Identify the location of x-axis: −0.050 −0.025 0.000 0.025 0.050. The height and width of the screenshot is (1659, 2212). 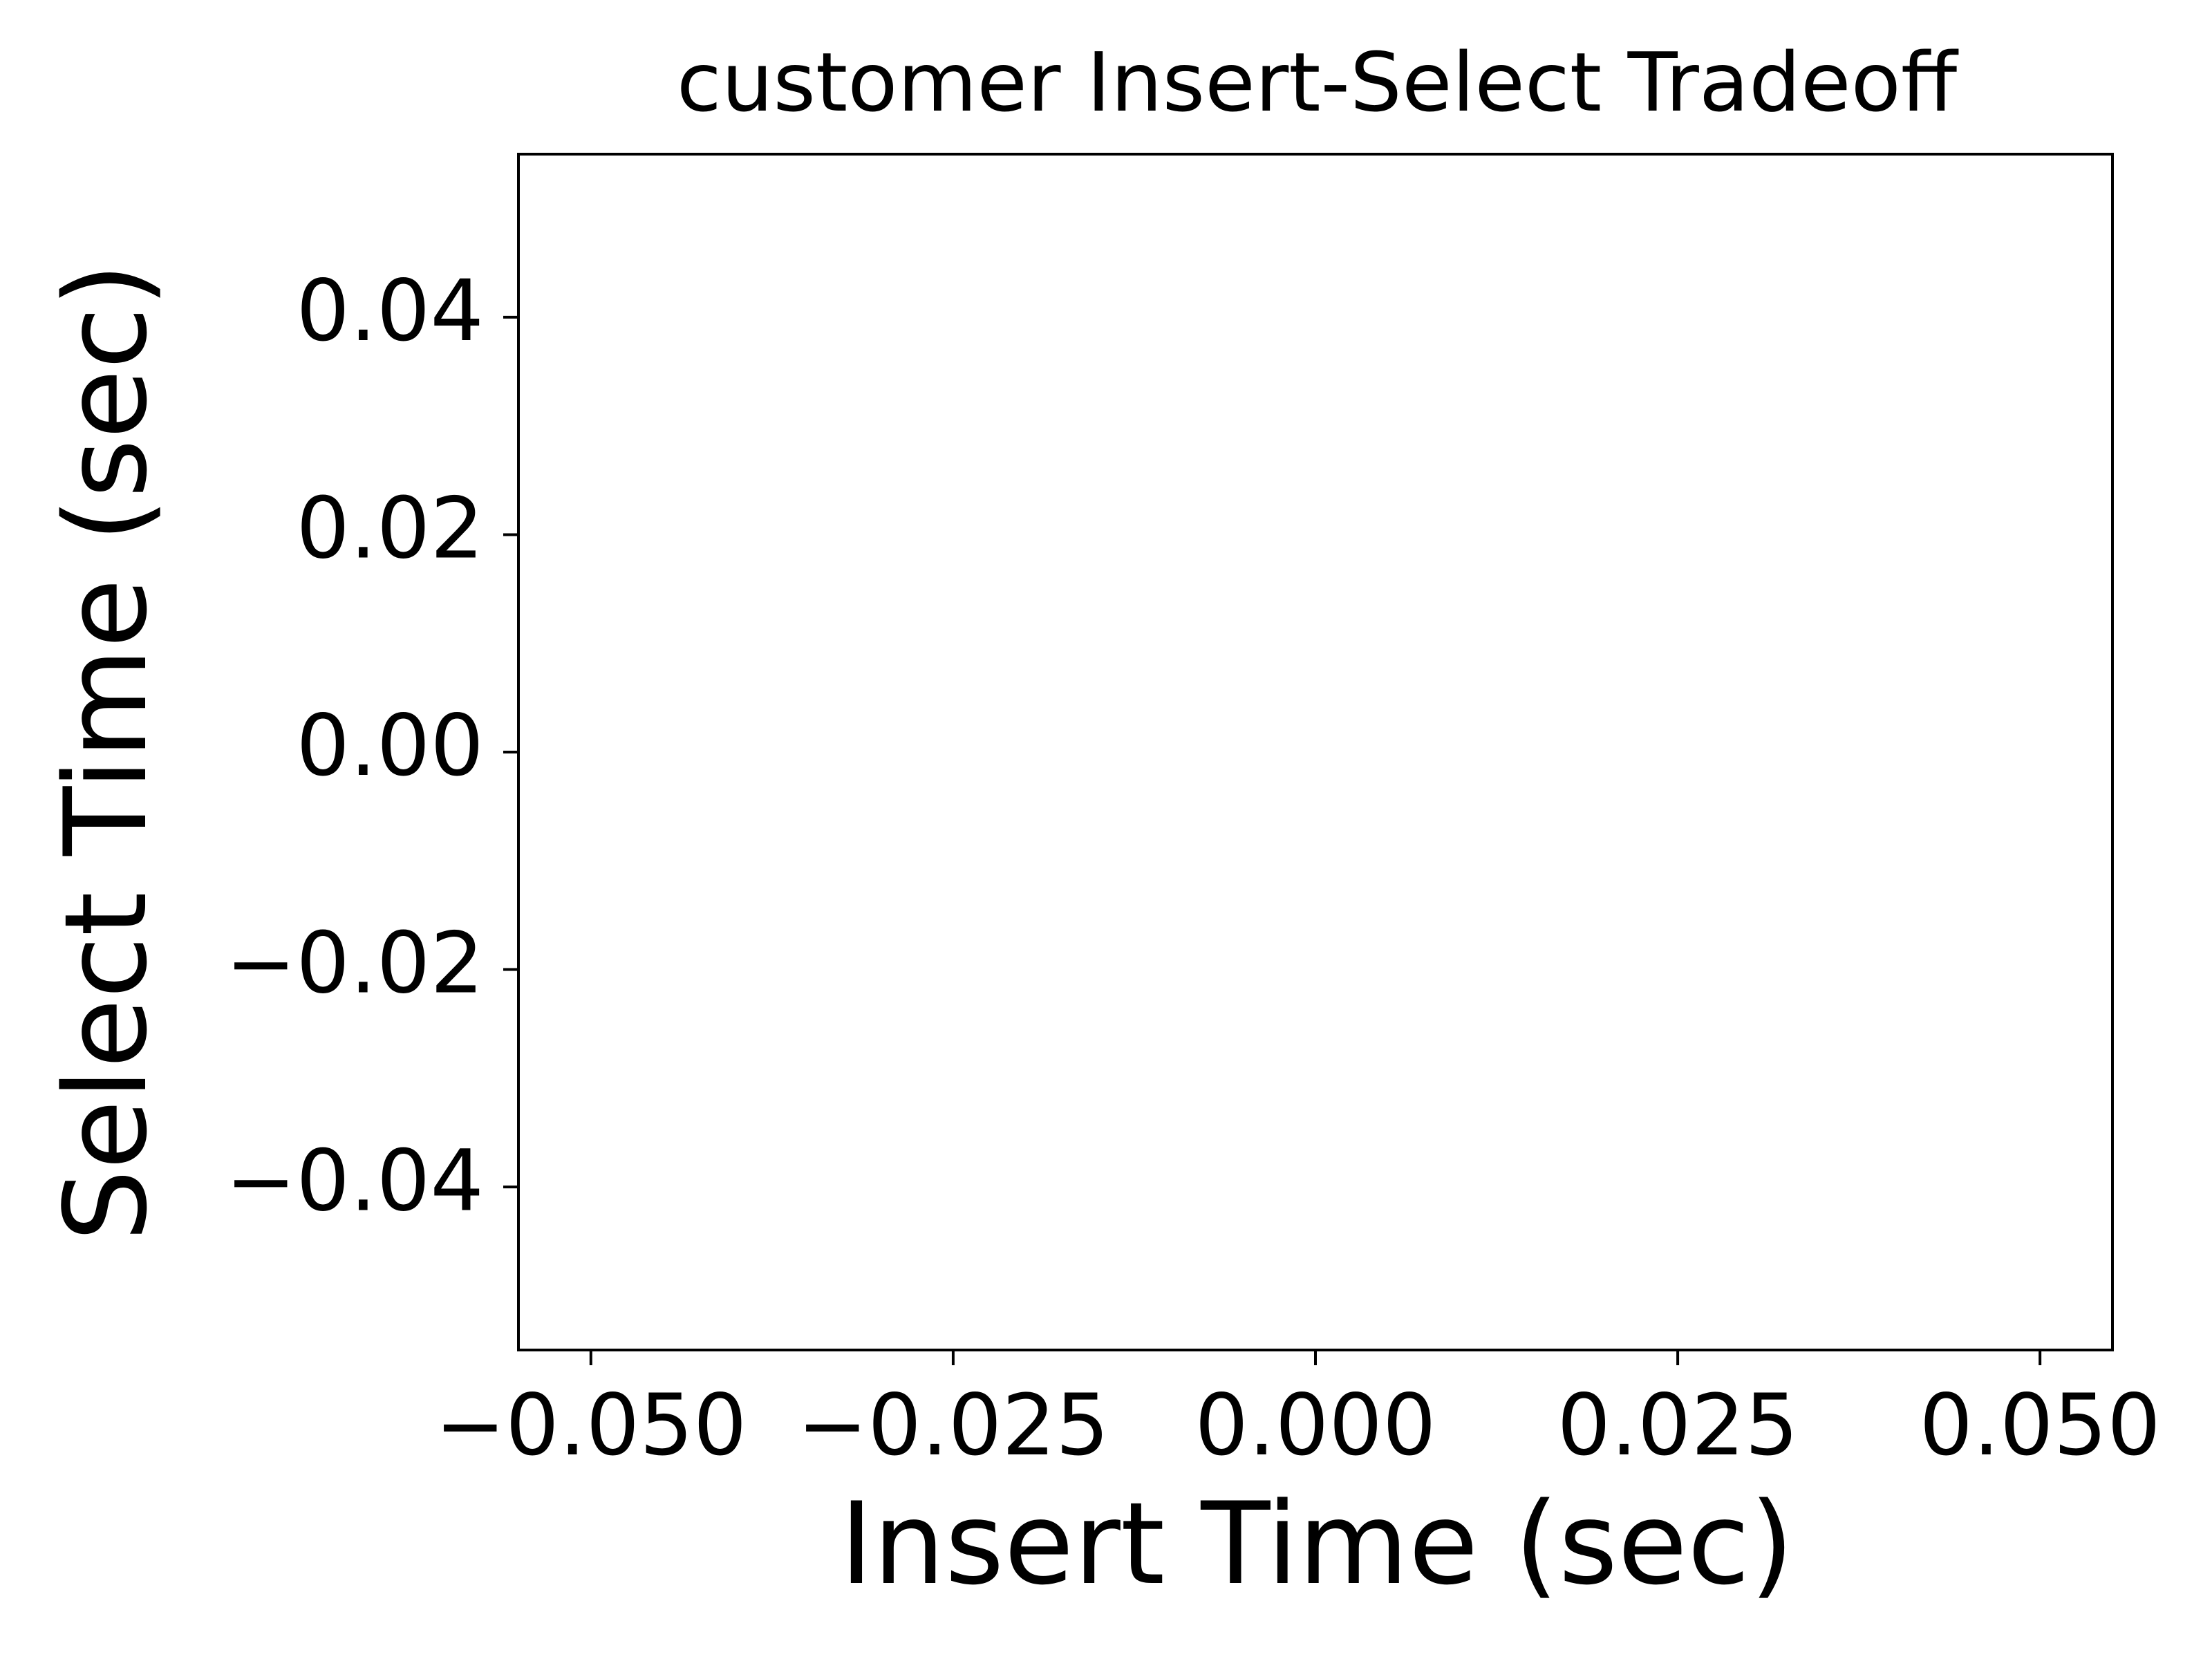
(1298, 1412).